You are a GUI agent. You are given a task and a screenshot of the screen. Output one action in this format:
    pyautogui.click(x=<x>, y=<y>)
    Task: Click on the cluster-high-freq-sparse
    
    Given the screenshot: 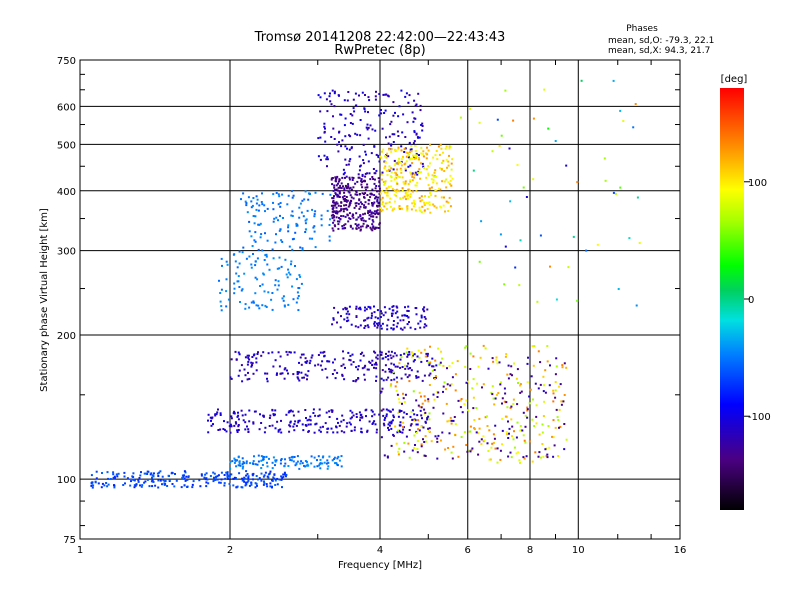 What is the action you would take?
    pyautogui.click(x=550, y=193)
    